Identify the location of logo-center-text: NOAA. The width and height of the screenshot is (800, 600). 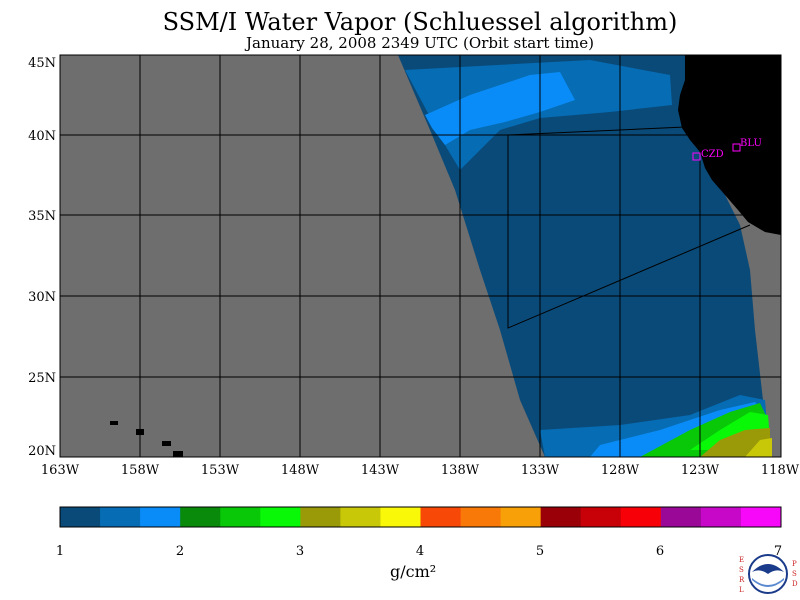
(768, 576).